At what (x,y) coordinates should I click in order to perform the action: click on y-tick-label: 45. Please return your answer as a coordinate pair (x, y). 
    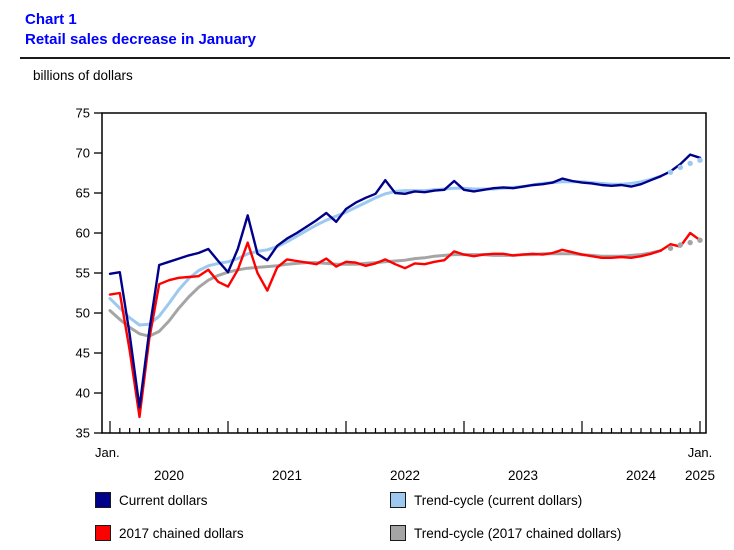
    Looking at the image, I should click on (83, 353).